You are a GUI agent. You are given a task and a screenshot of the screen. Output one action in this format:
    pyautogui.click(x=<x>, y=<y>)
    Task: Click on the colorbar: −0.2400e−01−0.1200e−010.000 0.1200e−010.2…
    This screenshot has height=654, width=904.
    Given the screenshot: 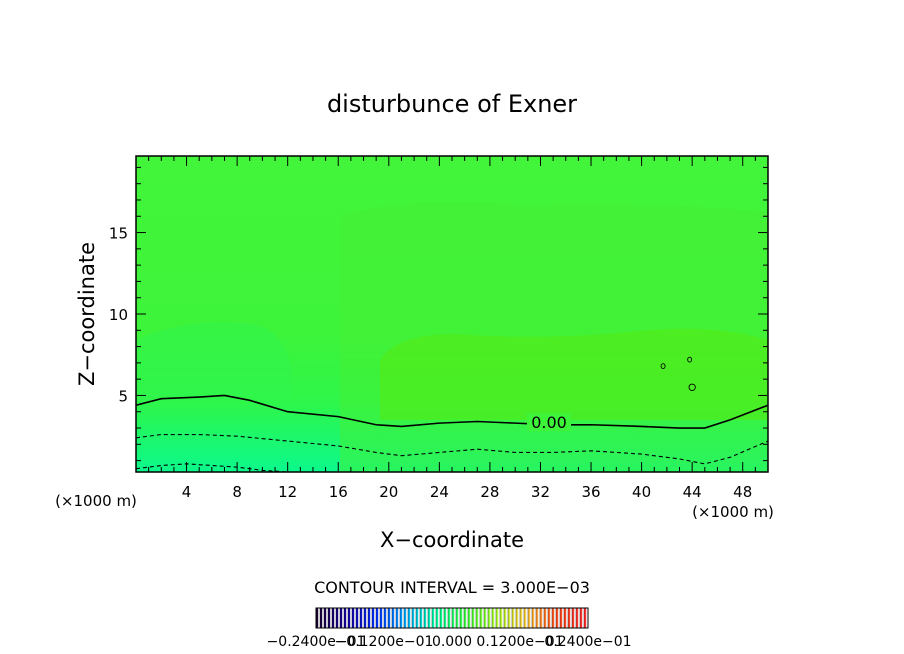 What is the action you would take?
    pyautogui.click(x=449, y=628)
    